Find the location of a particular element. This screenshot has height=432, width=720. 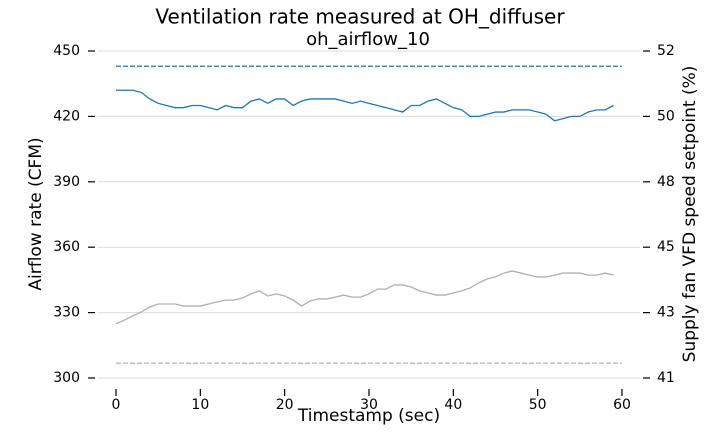

y2-tick-label: 43 is located at coordinates (666, 313).